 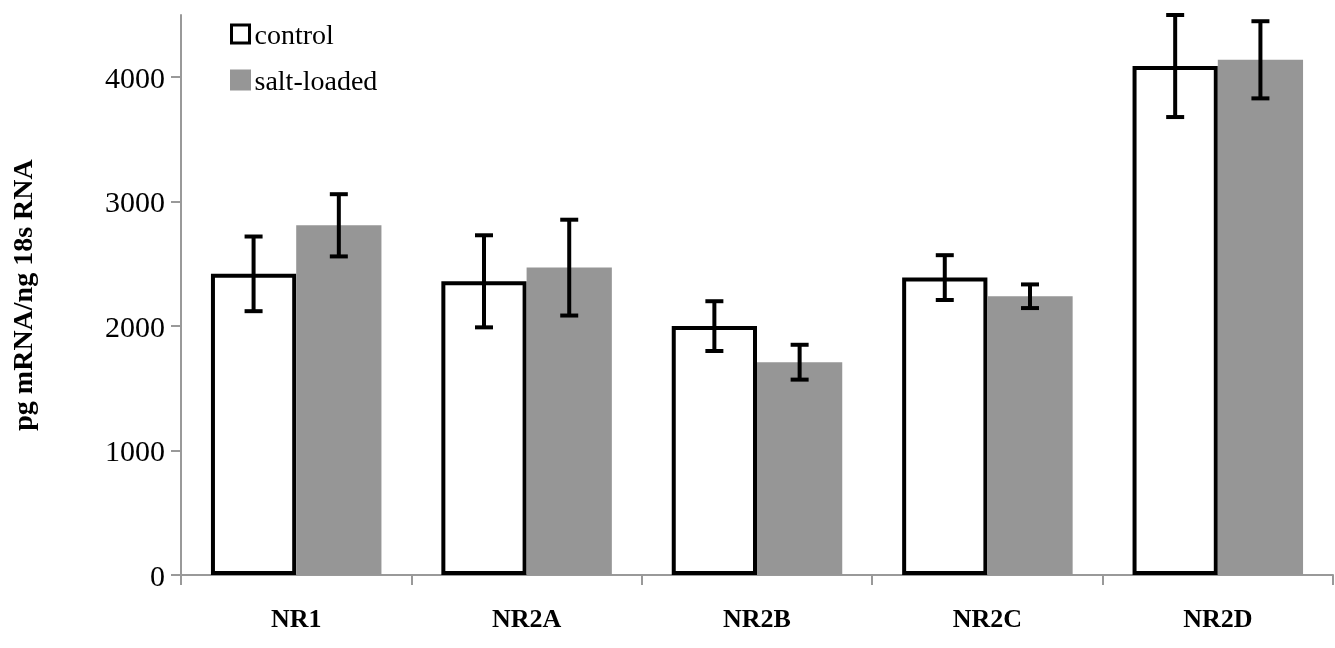 I want to click on legend-label: control, so click(x=294, y=34).